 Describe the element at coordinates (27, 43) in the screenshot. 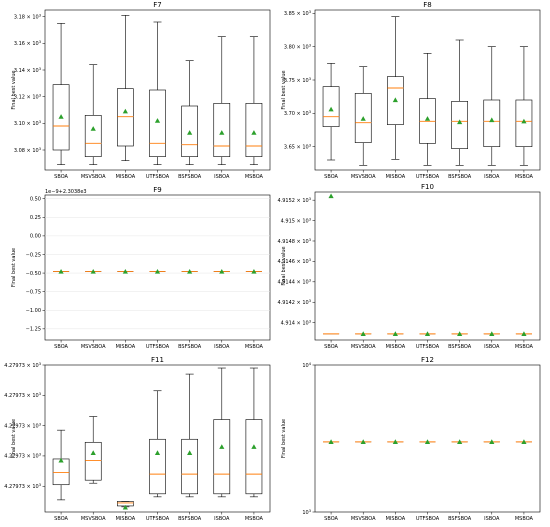

I see `y-tick-label: 3.16 × 103` at that location.